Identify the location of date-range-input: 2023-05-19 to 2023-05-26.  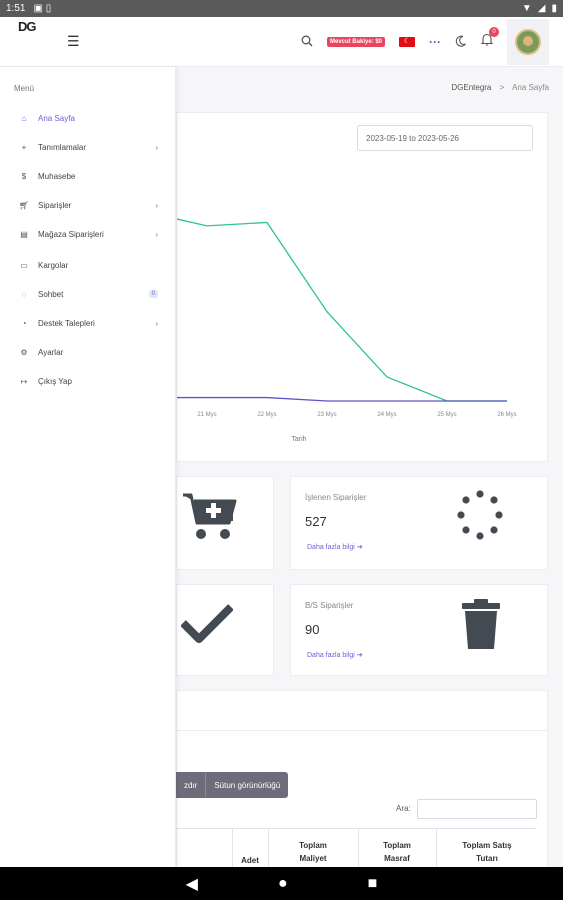
(445, 138).